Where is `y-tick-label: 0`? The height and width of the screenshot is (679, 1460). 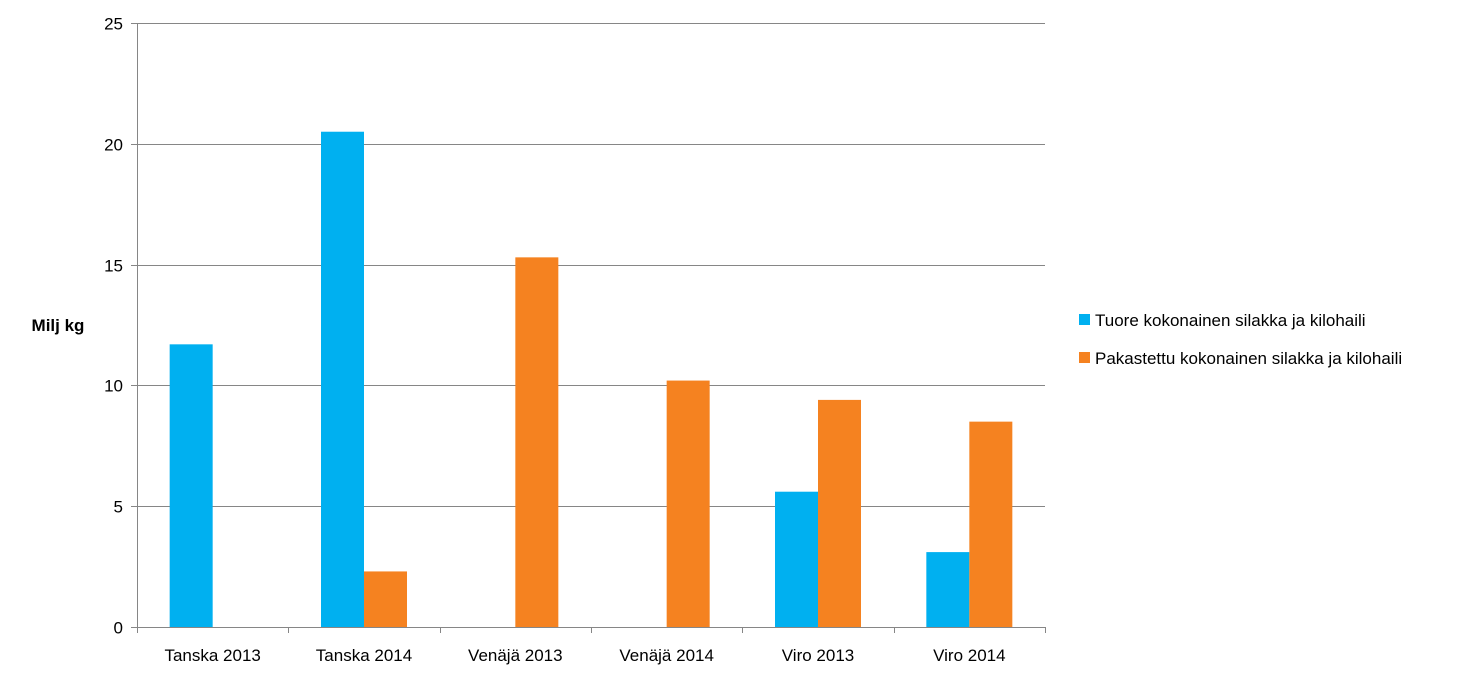 y-tick-label: 0 is located at coordinates (118, 628).